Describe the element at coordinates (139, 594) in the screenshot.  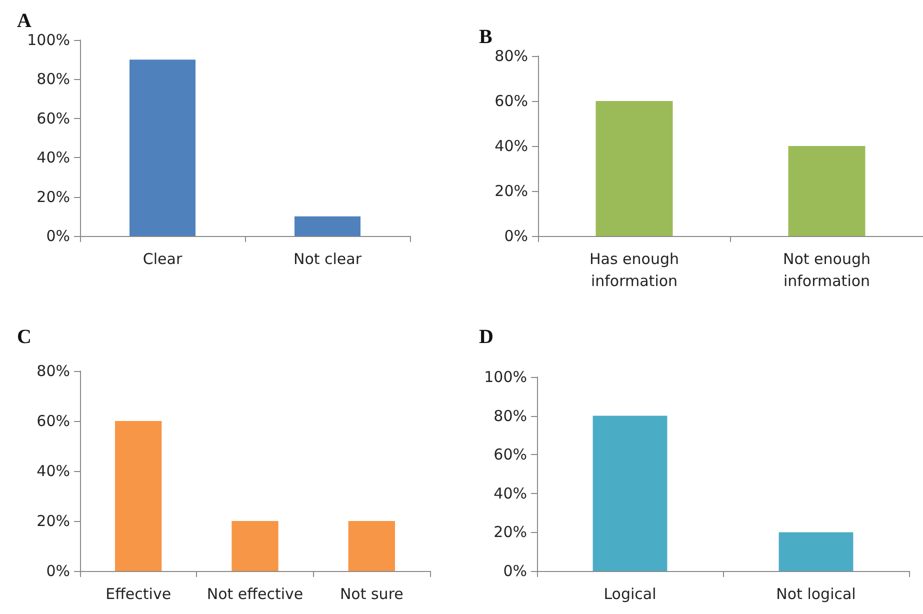
I see `x-tick-label: Effective` at that location.